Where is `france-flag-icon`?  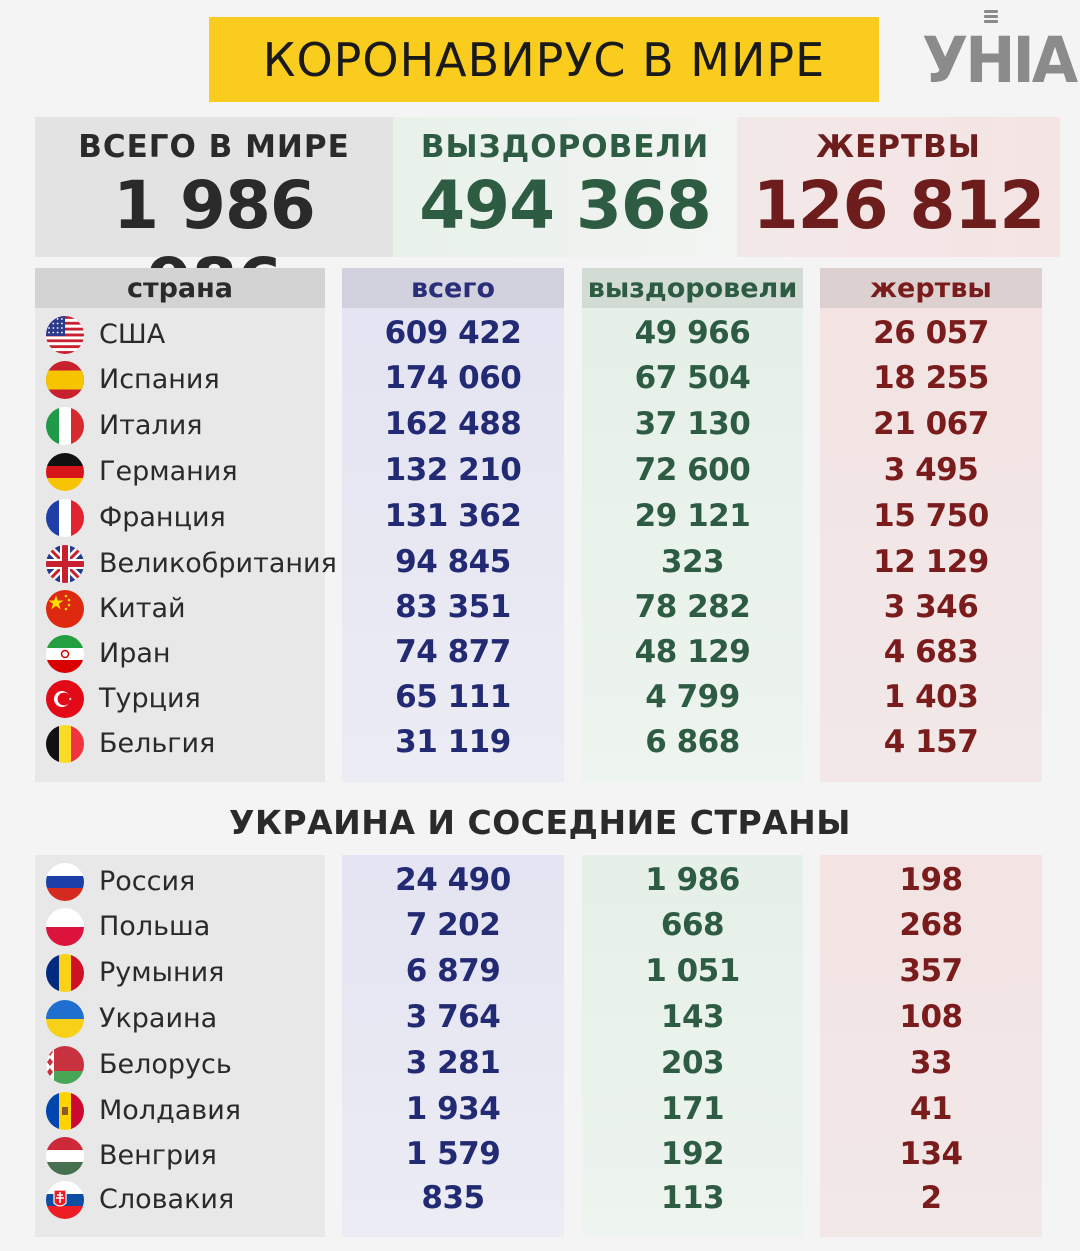 france-flag-icon is located at coordinates (65, 518).